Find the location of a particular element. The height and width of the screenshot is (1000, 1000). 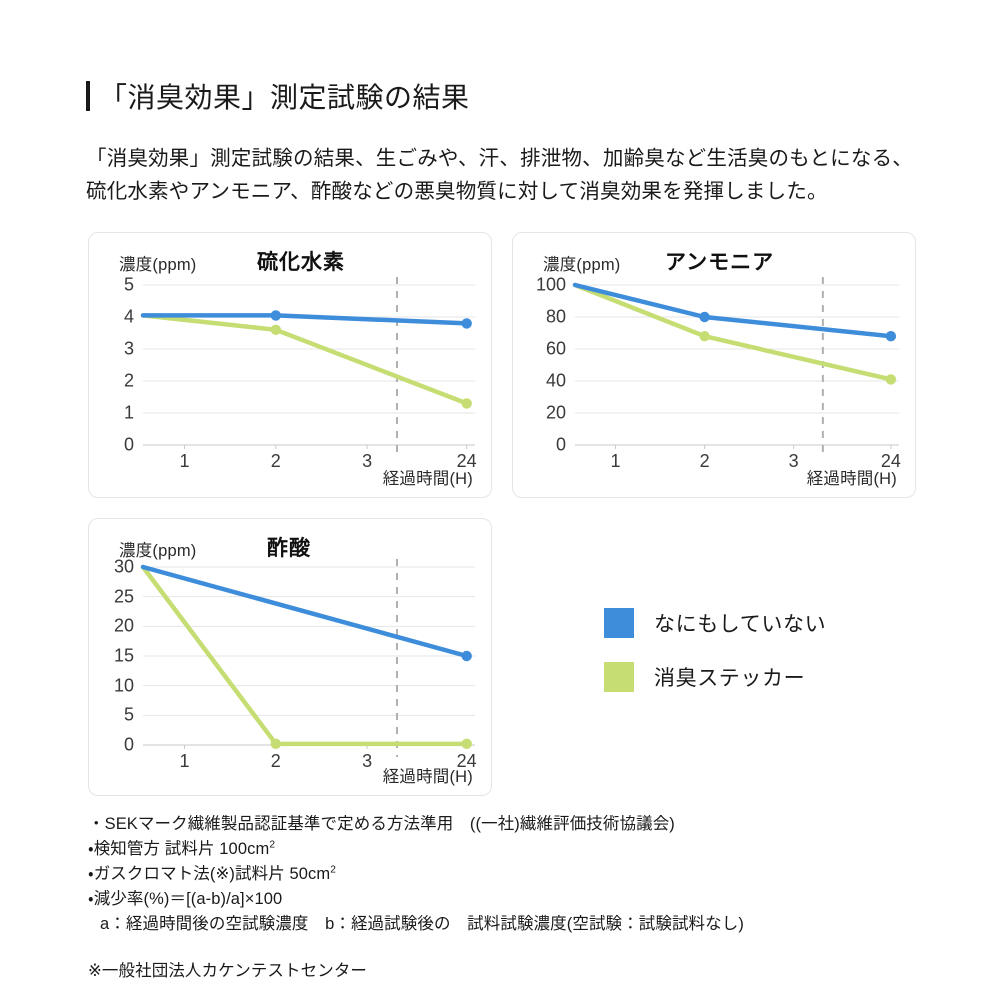

legend-item-sticker: 消臭ステッカー is located at coordinates (715, 677).